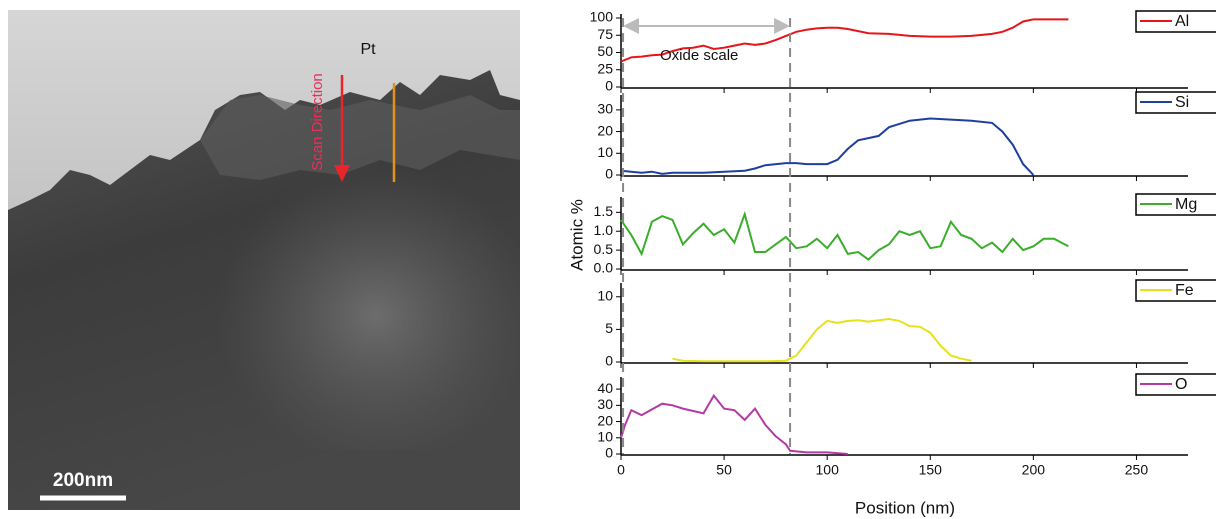 Image resolution: width=1216 pixels, height=519 pixels. Describe the element at coordinates (605, 388) in the screenshot. I see `y-tick-label: 40` at that location.